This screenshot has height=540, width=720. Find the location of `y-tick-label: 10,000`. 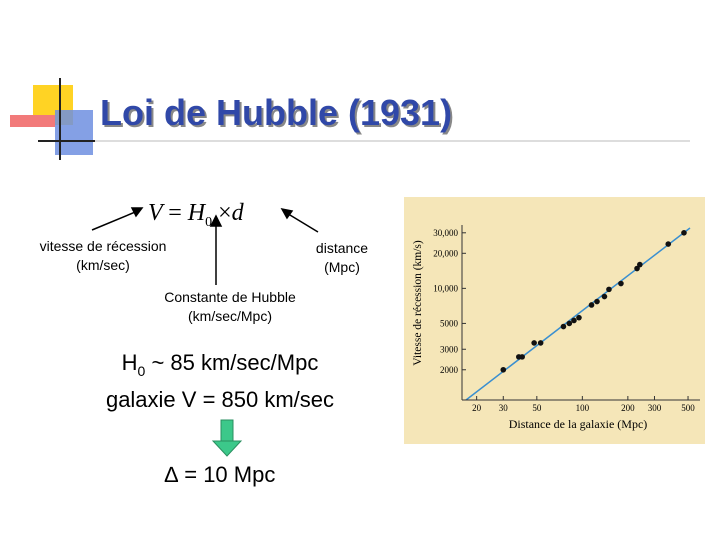

y-tick-label: 10,000 is located at coordinates (445, 288).